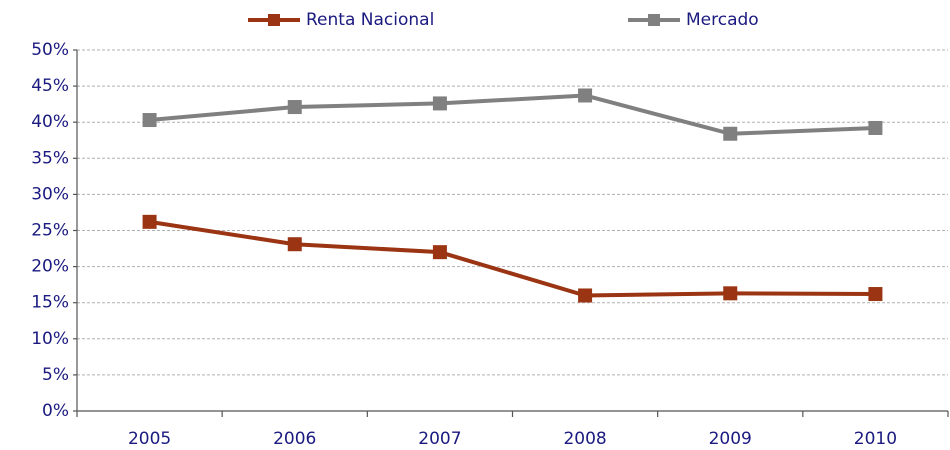  I want to click on y-tick-label: 15%, so click(50, 303).